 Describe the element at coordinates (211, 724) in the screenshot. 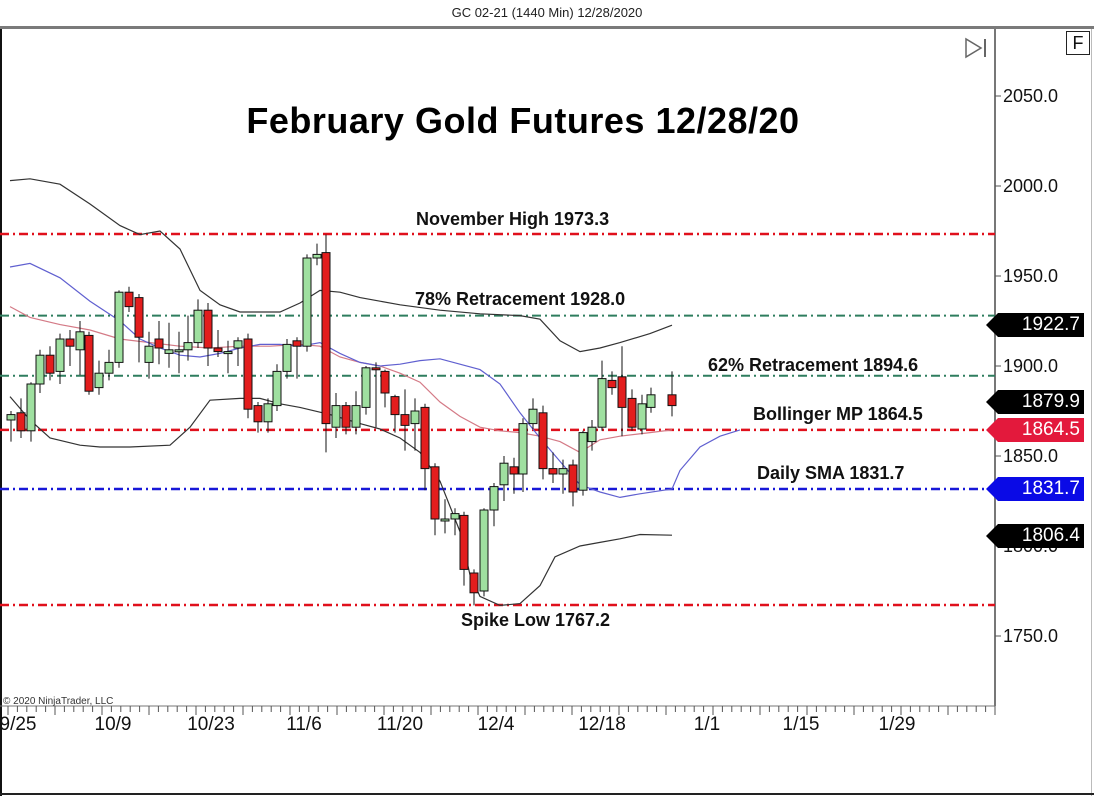

I see `x-tick-10-23: 10/23` at that location.